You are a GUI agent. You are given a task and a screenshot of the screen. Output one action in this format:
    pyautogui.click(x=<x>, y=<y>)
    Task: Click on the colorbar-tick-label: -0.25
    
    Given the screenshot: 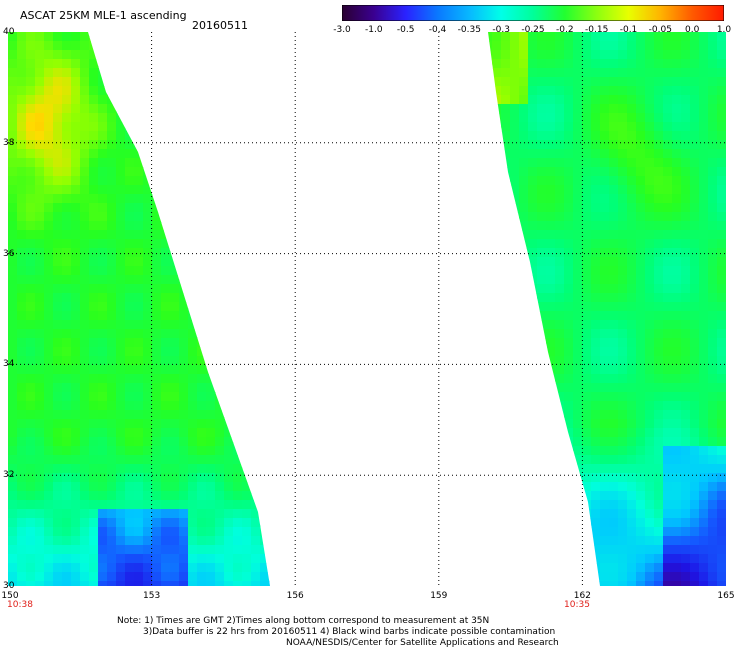 What is the action you would take?
    pyautogui.click(x=533, y=30)
    